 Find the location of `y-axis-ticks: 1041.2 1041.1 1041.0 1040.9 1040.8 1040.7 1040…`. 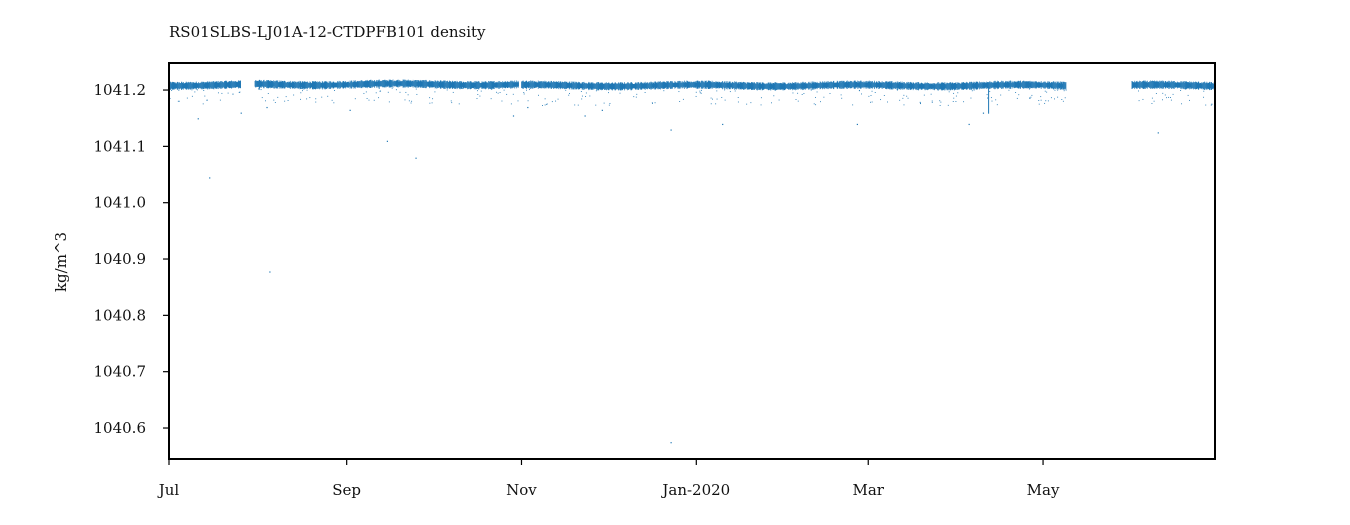

y-axis-ticks: 1041.2 1041.1 1041.0 1040.9 1040.8 1040.7 1040… is located at coordinates (131, 259).